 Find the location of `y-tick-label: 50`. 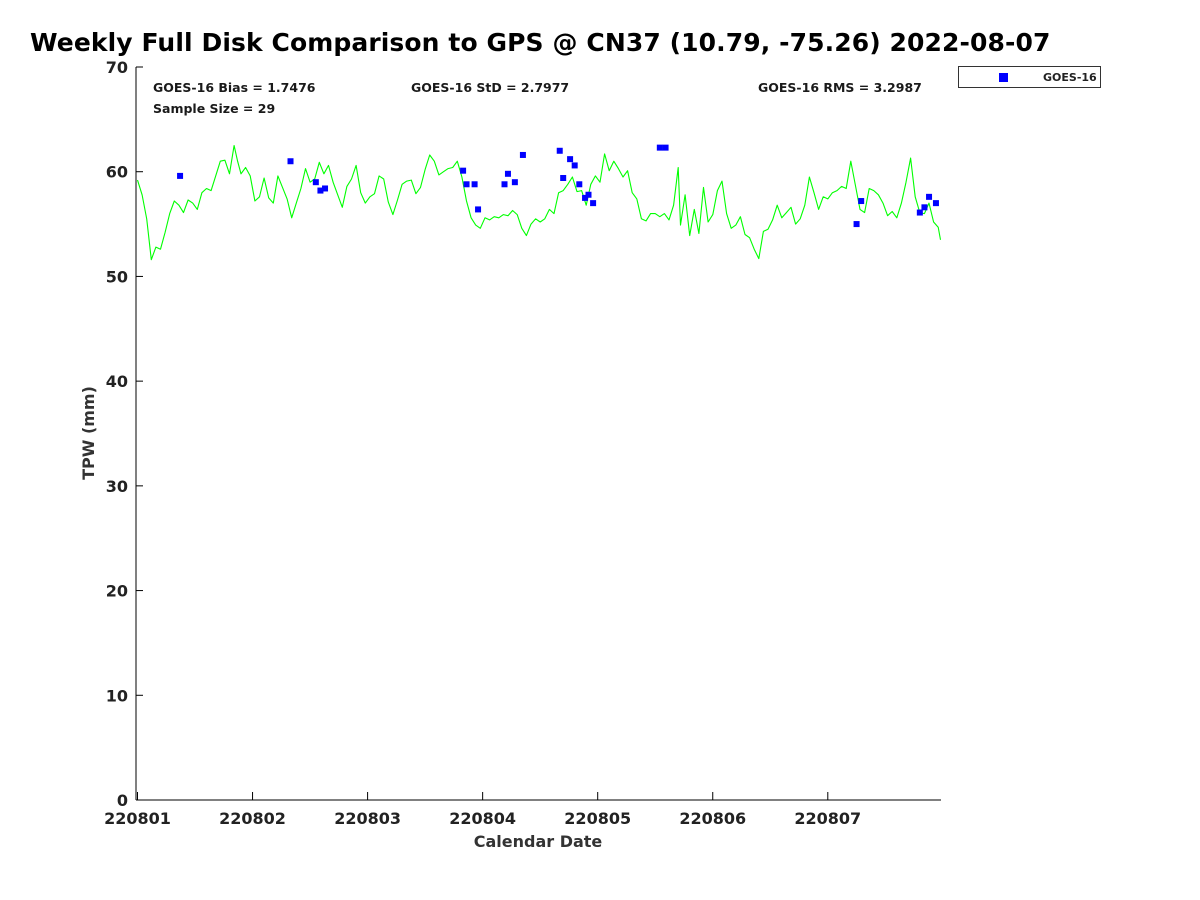

y-tick-label: 50 is located at coordinates (117, 276).